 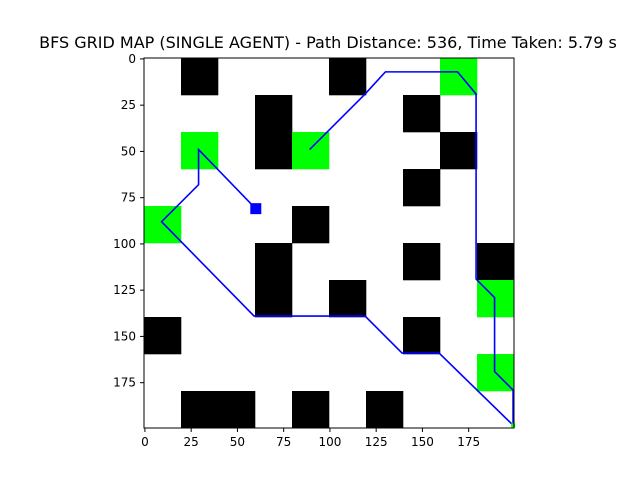 What do you see at coordinates (124, 336) in the screenshot?
I see `y-tick-label: 150` at bounding box center [124, 336].